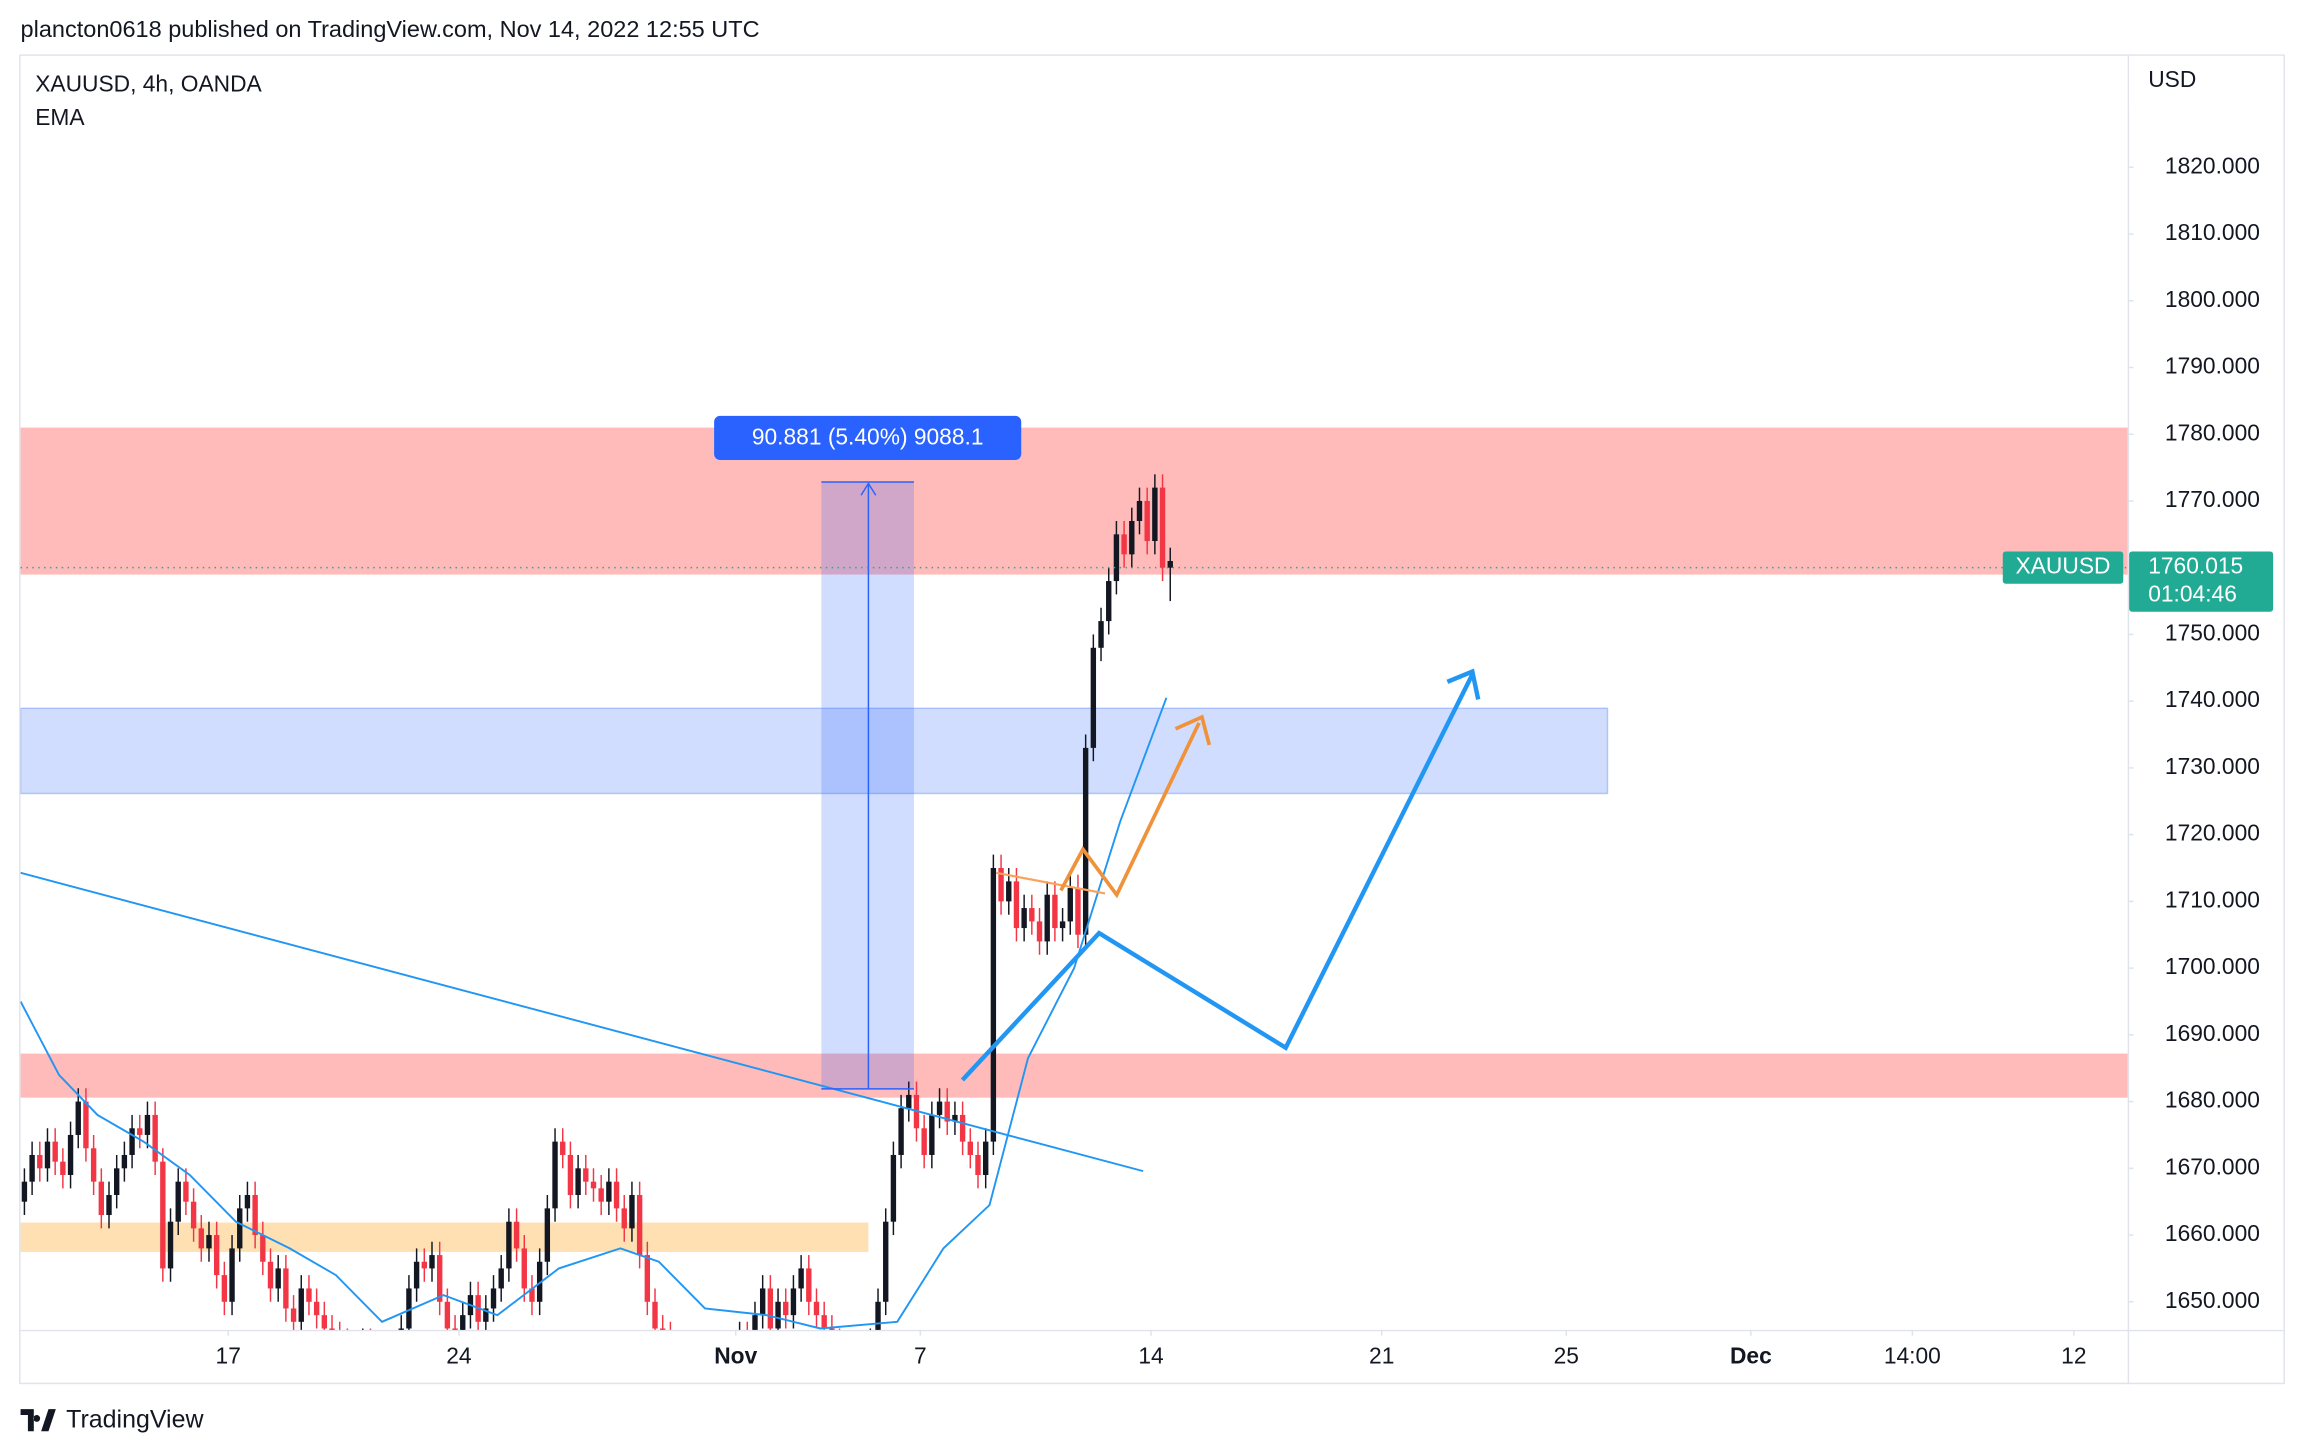 Image resolution: width=2304 pixels, height=1454 pixels. I want to click on y-tick-label: 1710.000, so click(2212, 899).